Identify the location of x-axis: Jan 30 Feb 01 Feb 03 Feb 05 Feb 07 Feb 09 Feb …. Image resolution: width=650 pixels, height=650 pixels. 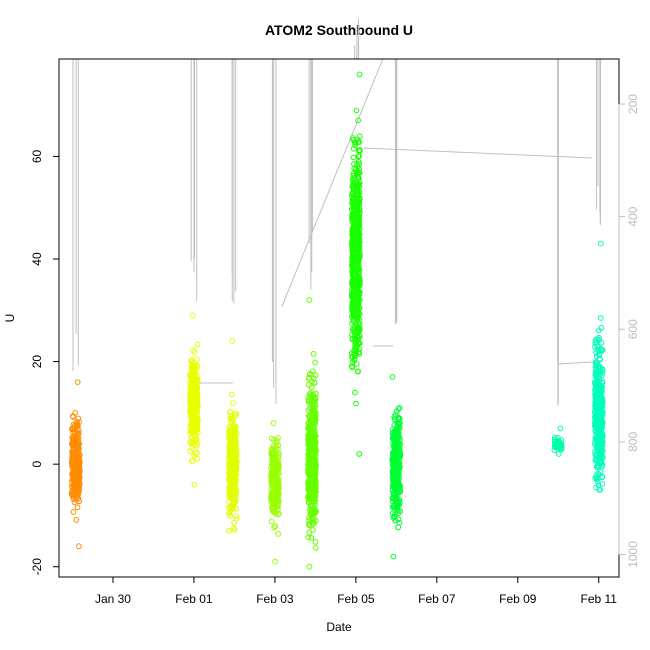
(356, 591).